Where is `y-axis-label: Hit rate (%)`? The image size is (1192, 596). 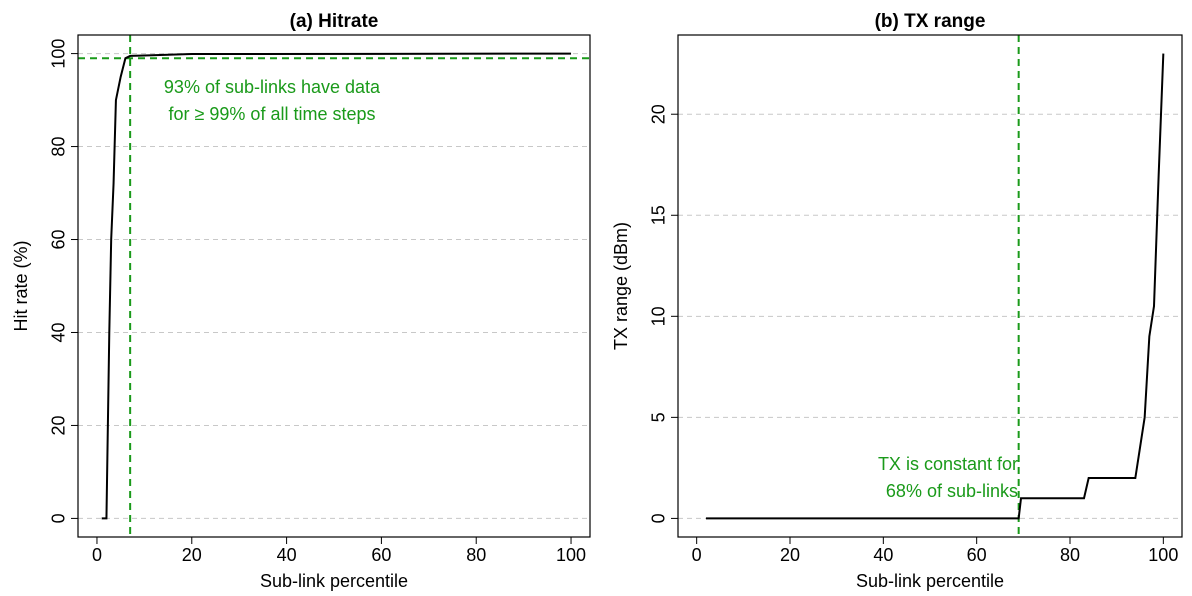 y-axis-label: Hit rate (%) is located at coordinates (21, 285).